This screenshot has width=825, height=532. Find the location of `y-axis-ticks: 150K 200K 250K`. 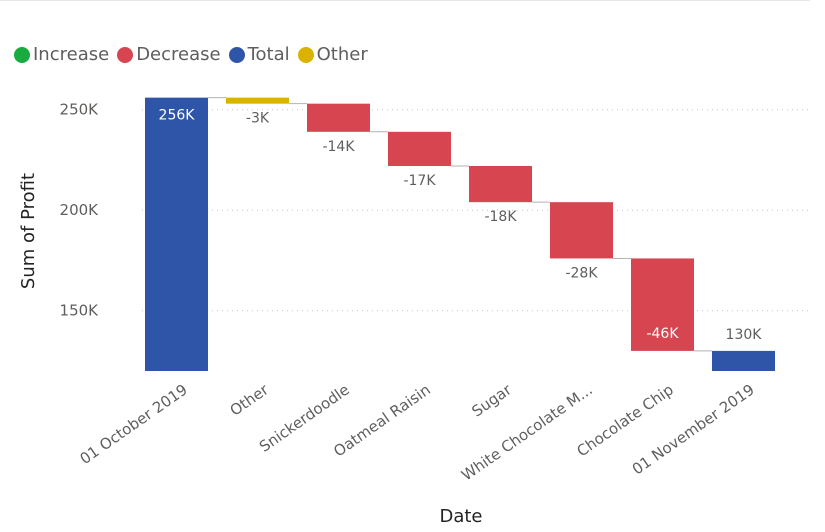

y-axis-ticks: 150K 200K 250K is located at coordinates (80, 210).